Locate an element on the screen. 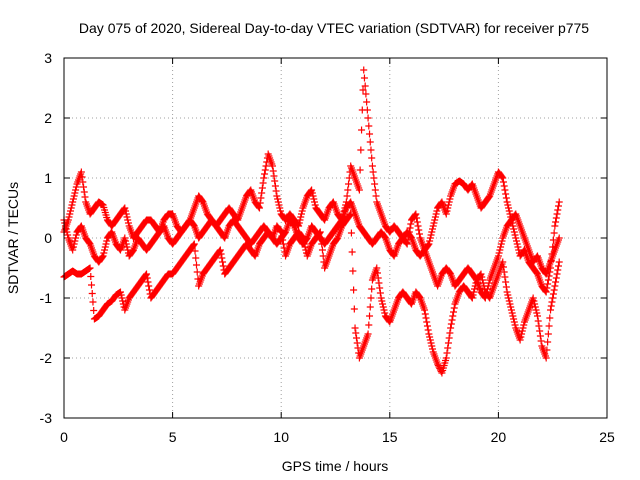  y-tick-label: 3 is located at coordinates (48, 58).